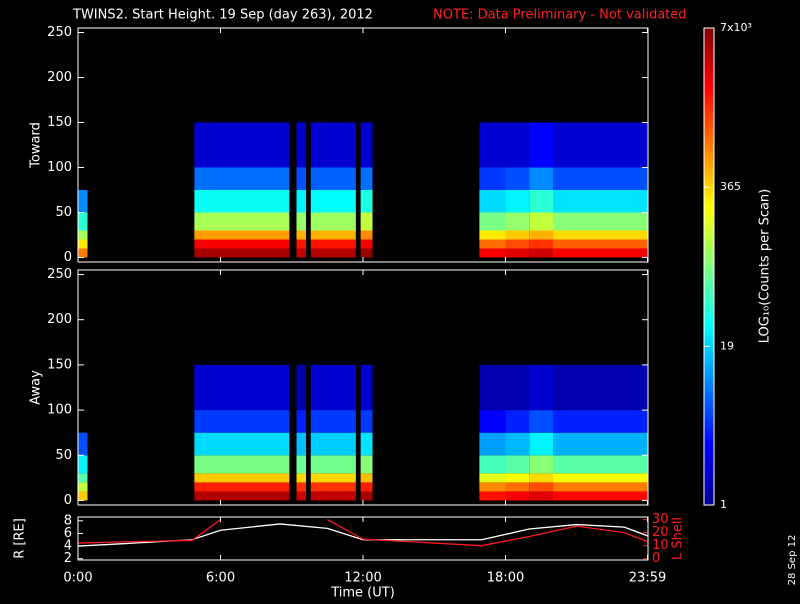 This screenshot has width=800, height=604. What do you see at coordinates (678, 538) in the screenshot?
I see `y2-axis-label: L Shell` at bounding box center [678, 538].